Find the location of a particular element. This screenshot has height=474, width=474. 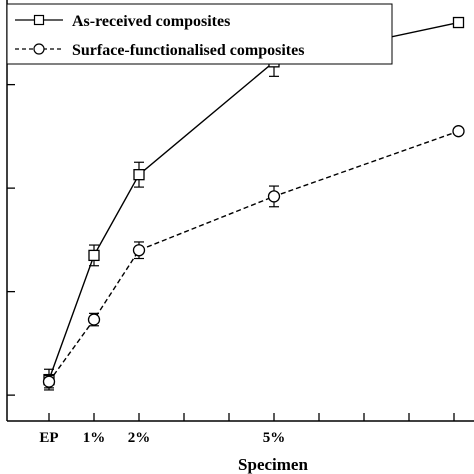

legend-marker-circle is located at coordinates (39, 49).